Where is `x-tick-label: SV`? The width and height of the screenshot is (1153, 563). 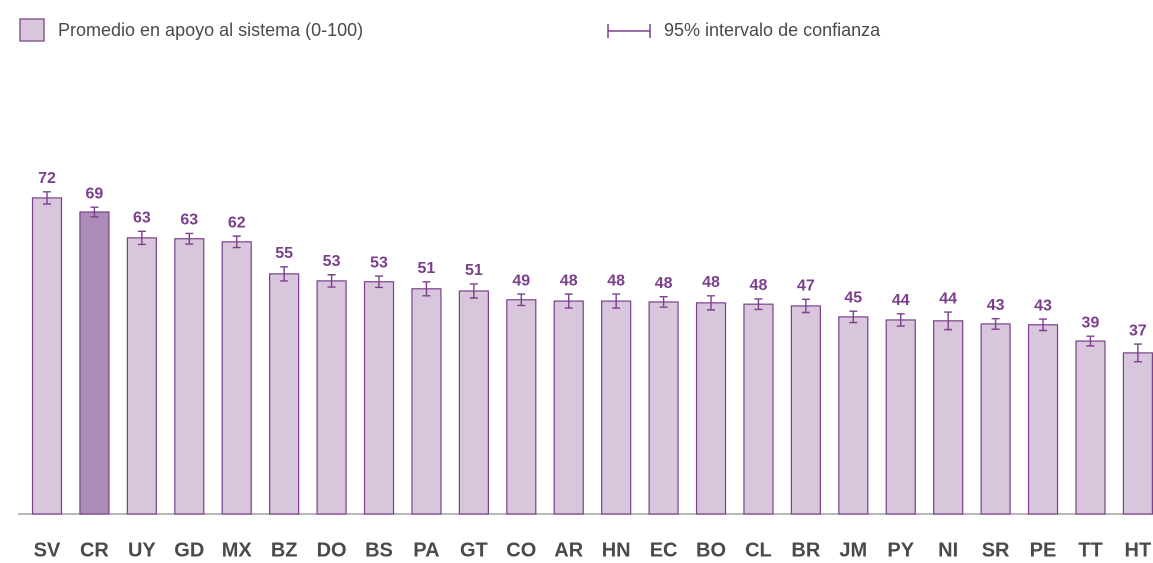
x-tick-label: SV is located at coordinates (47, 550).